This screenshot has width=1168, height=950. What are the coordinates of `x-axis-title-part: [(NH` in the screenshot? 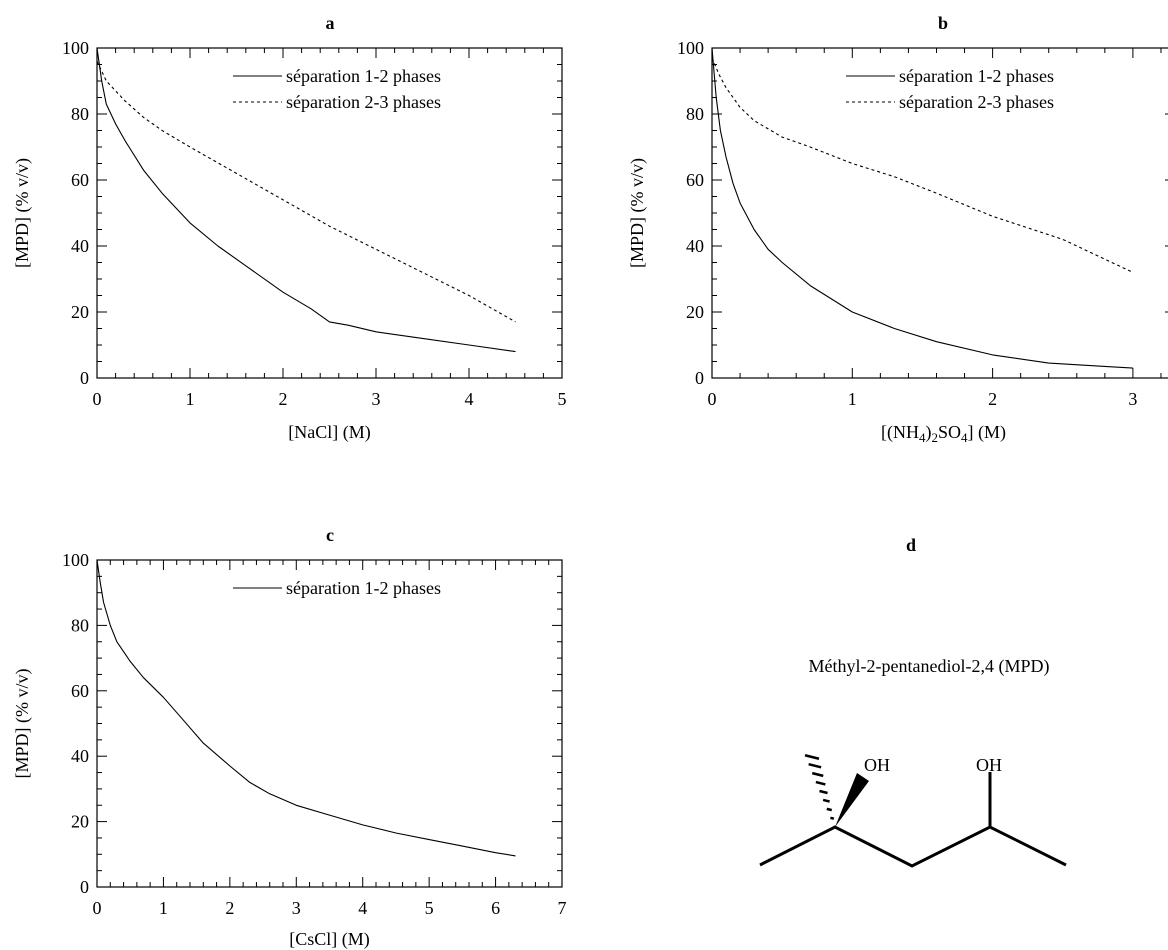 It's located at (900, 432).